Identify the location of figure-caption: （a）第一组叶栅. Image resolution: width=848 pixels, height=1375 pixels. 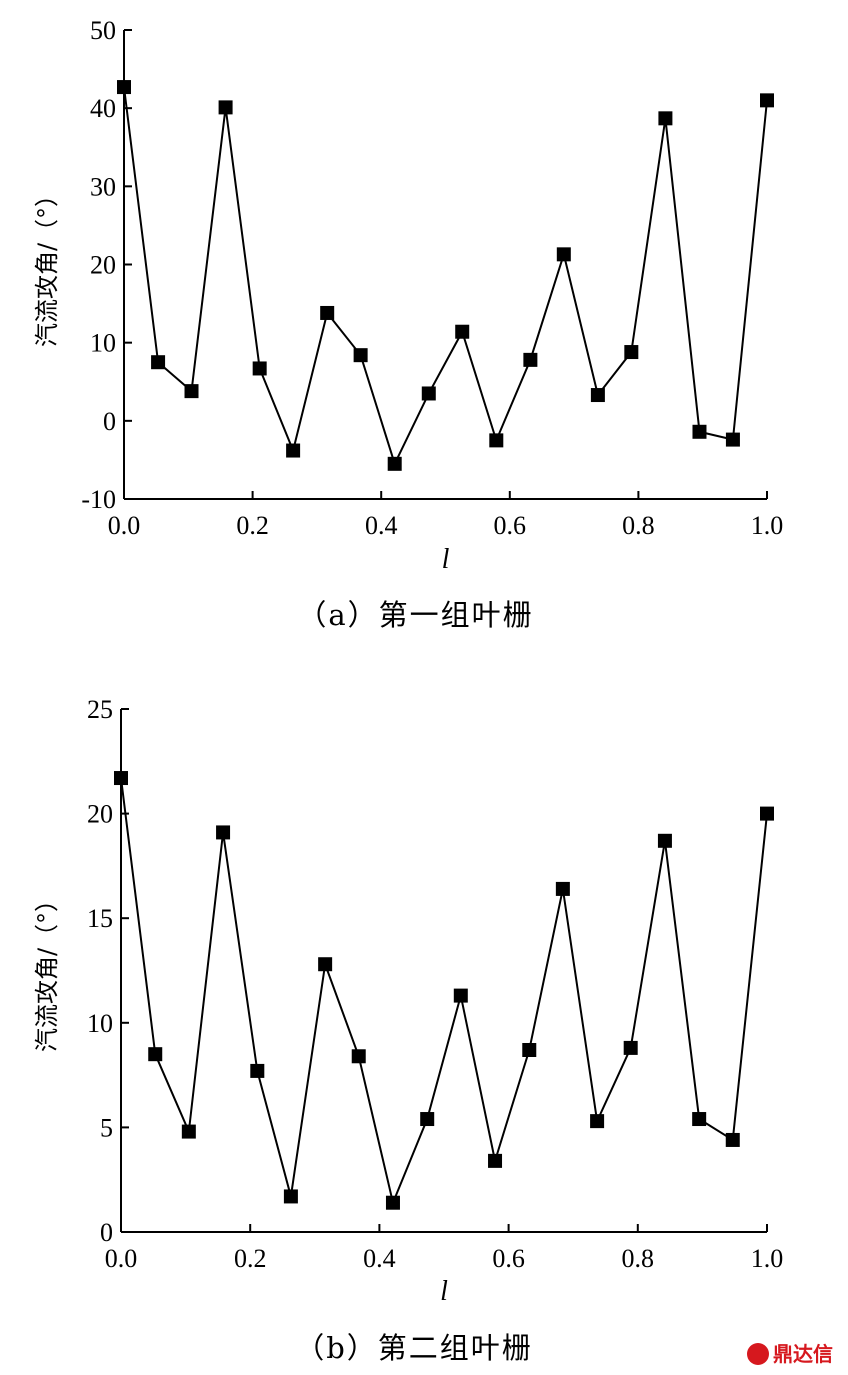
(415, 615).